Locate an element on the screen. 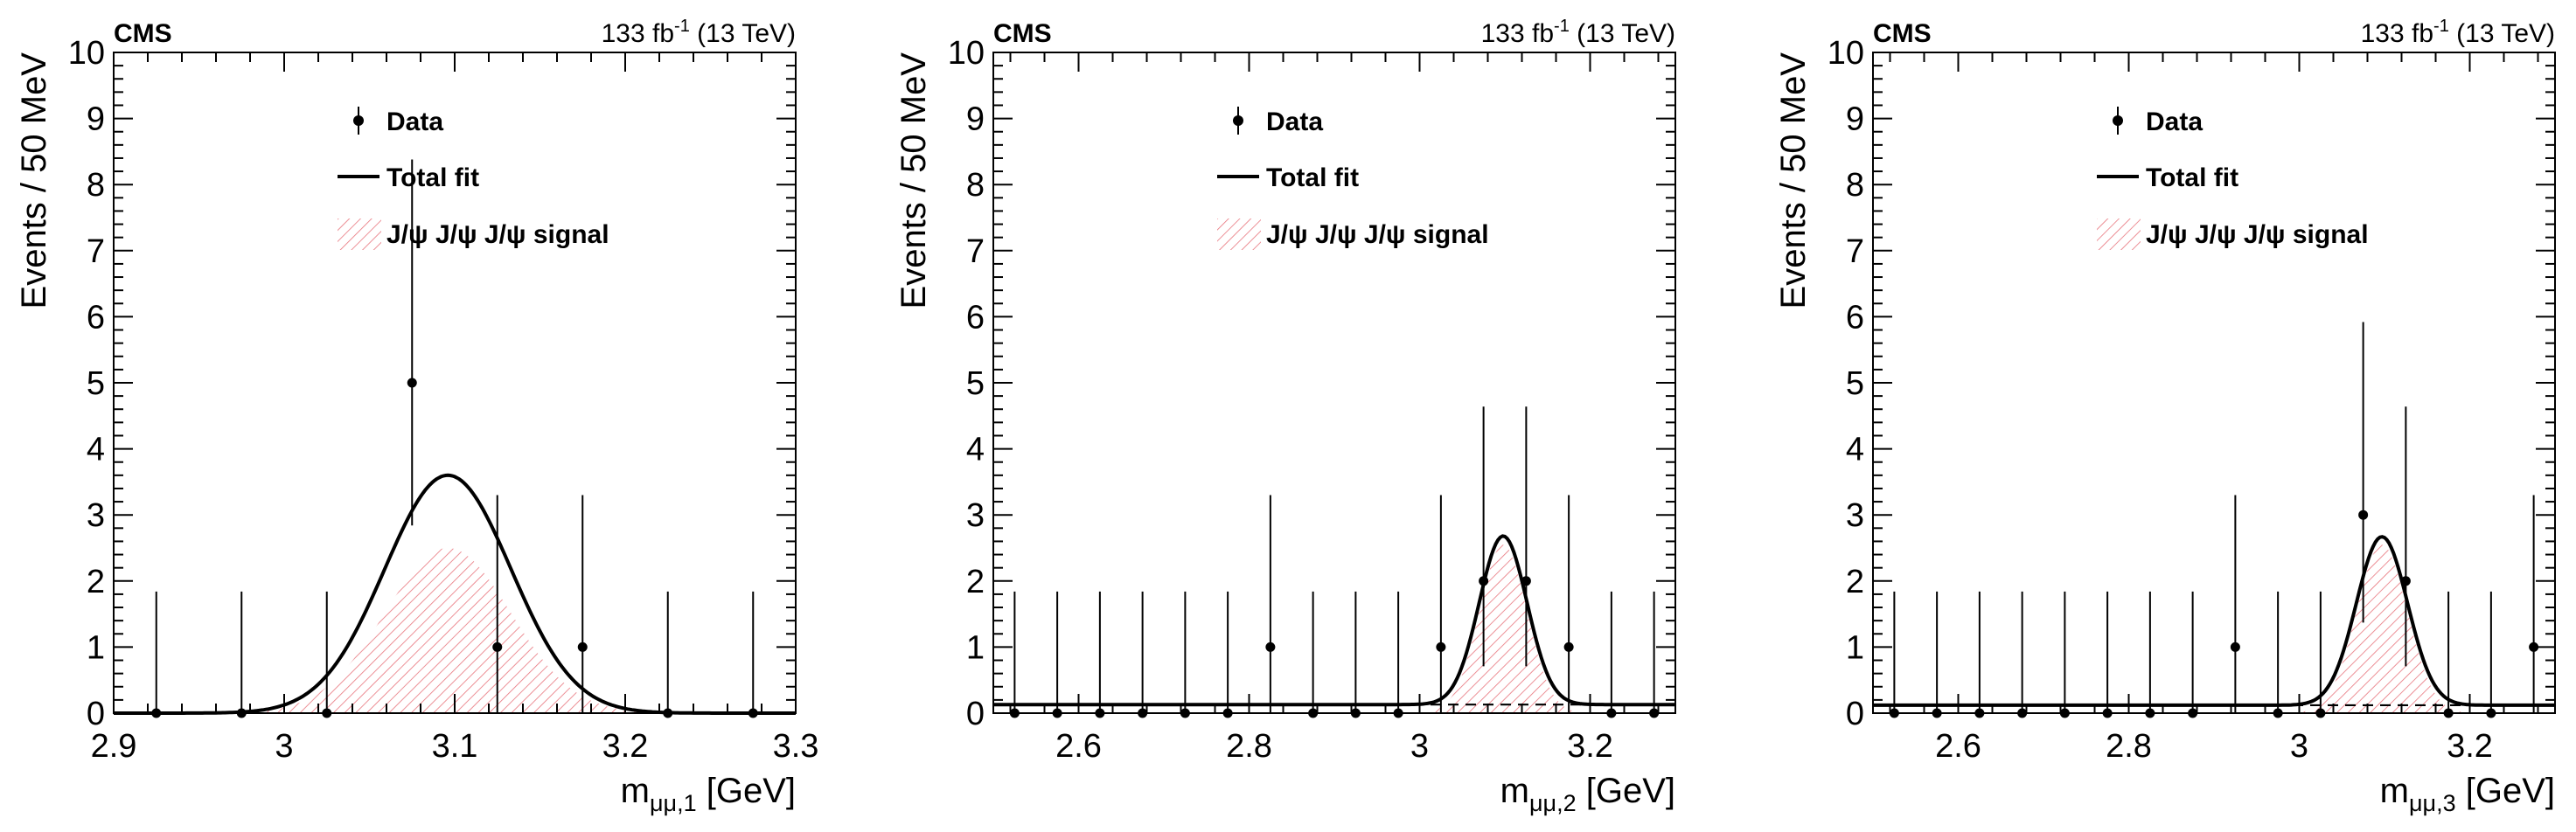 This screenshot has width=2576, height=832. x-tick-label: 3.3 is located at coordinates (796, 746).